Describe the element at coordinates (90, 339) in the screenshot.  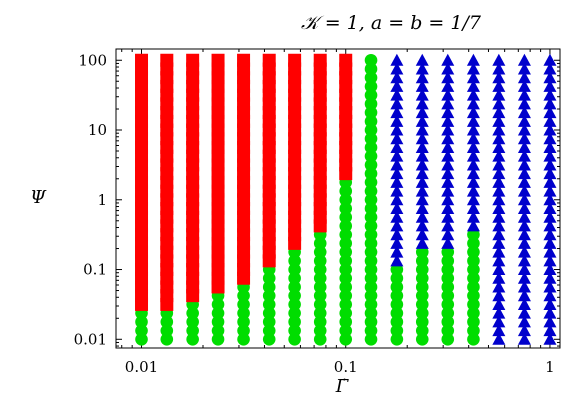
I see `y-tick-label: 0.01` at that location.